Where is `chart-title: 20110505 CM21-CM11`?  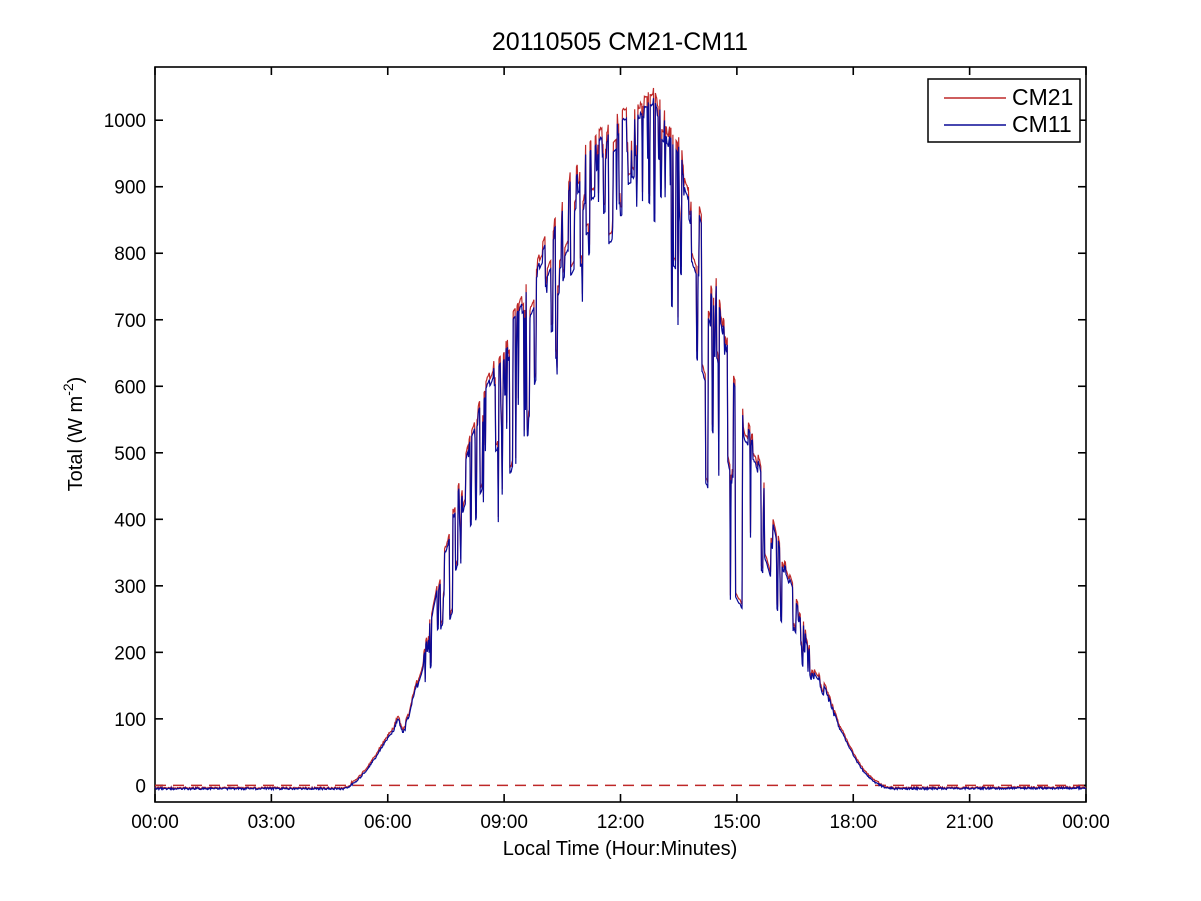 chart-title: 20110505 CM21-CM11 is located at coordinates (620, 42).